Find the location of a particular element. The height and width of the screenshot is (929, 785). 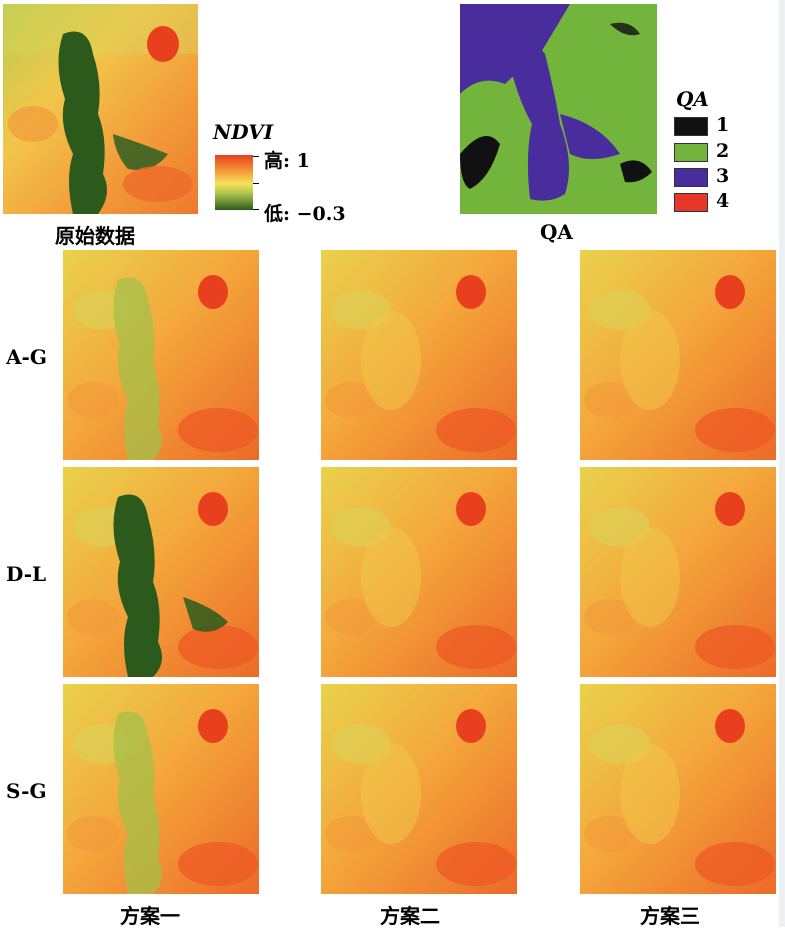

qa-map is located at coordinates (558, 109).